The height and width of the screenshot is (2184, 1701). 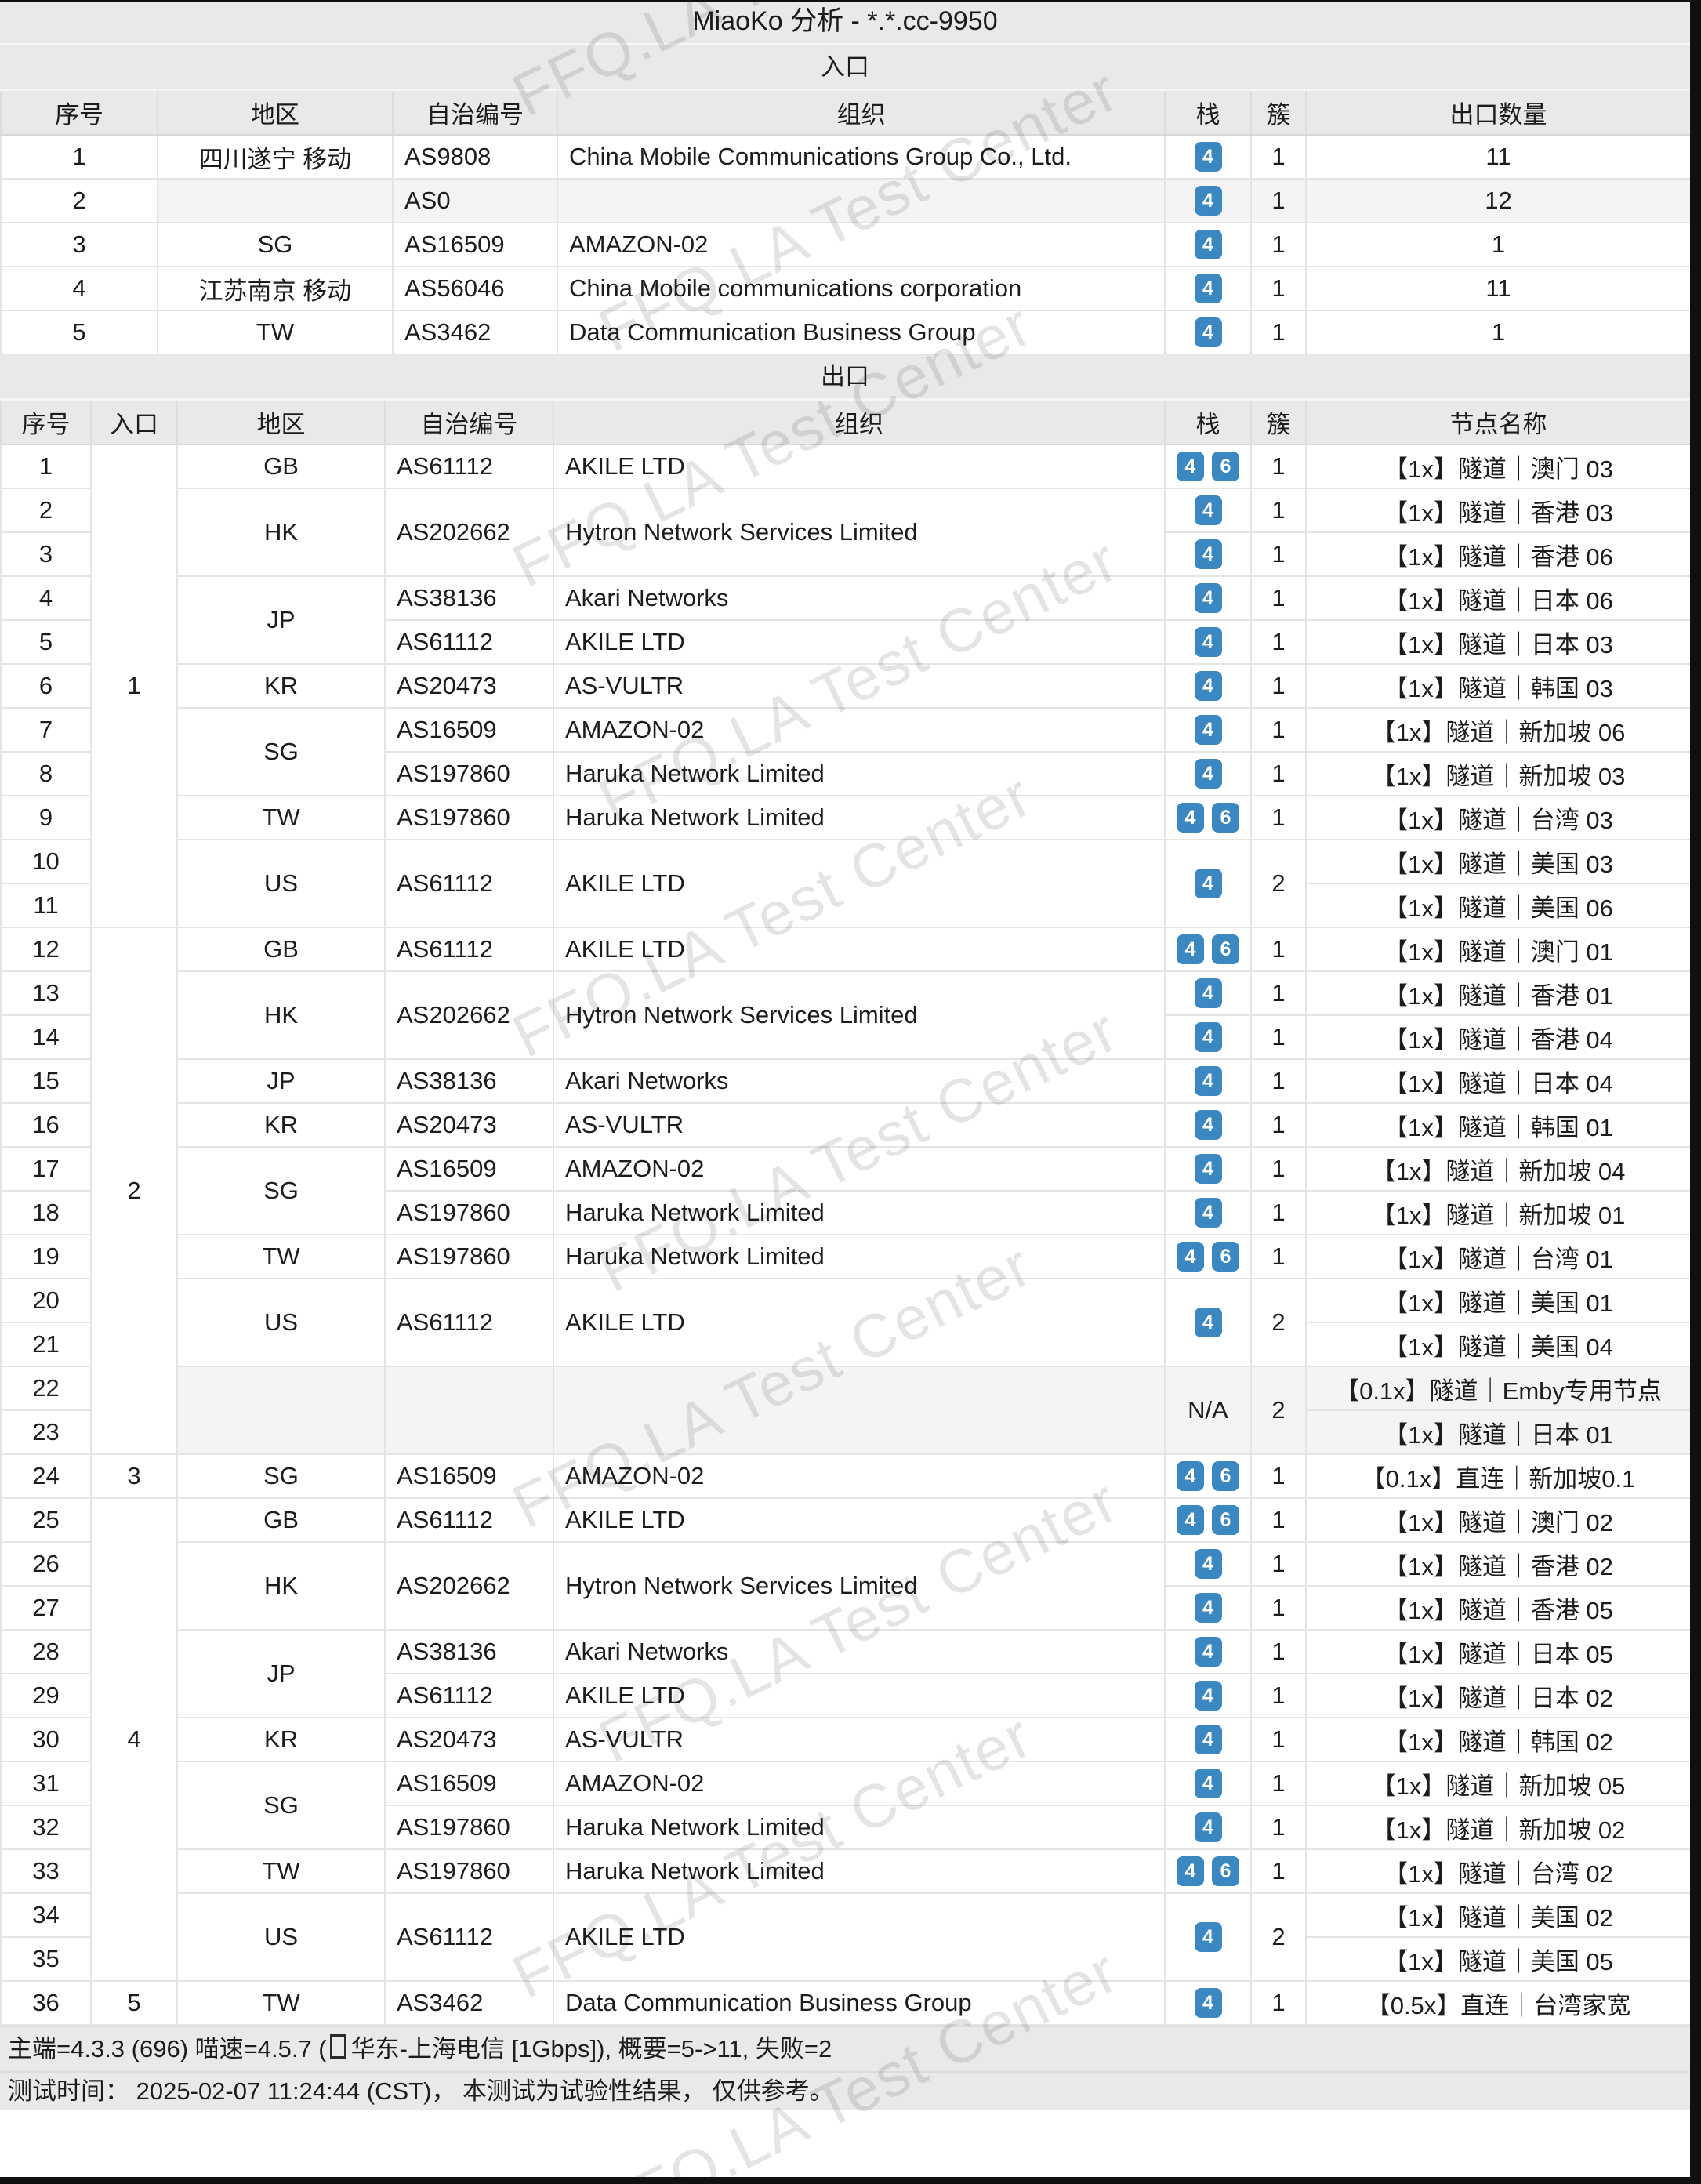 What do you see at coordinates (1695, 1092) in the screenshot?
I see `window-edge-right` at bounding box center [1695, 1092].